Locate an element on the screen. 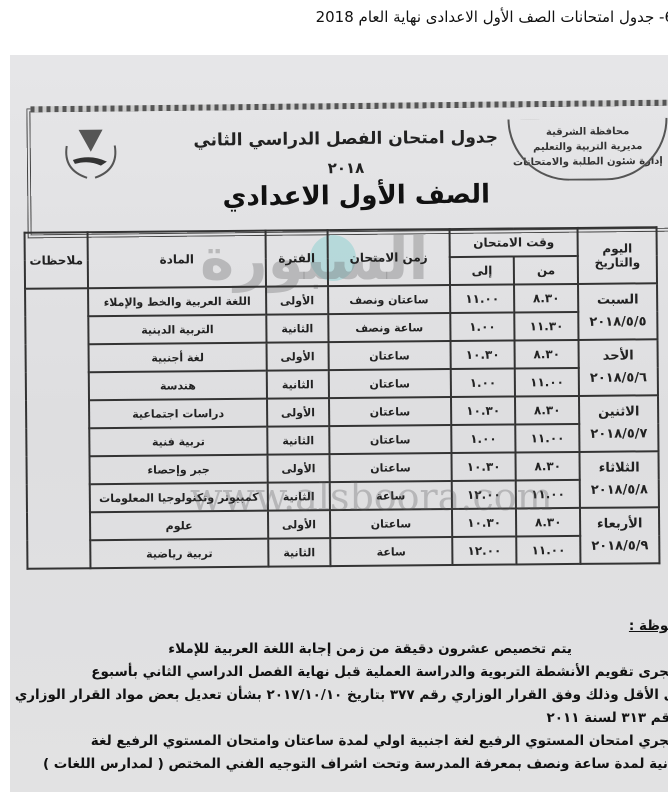 The height and width of the screenshot is (800, 668). header-day-date: اليوم والتاريخ is located at coordinates (617, 255).